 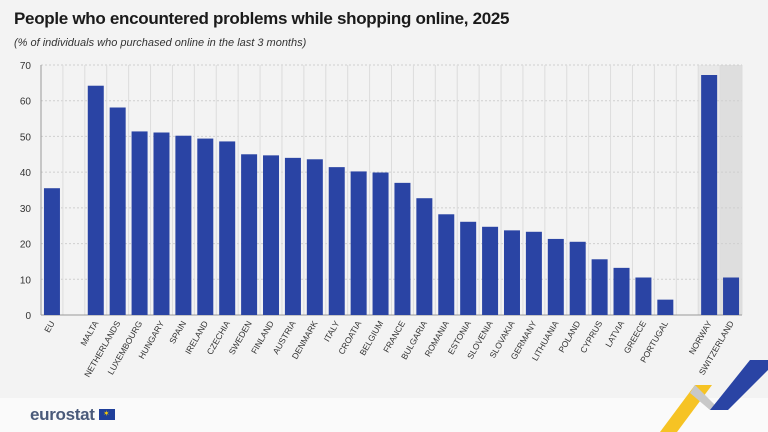 What do you see at coordinates (446, 264) in the screenshot?
I see `bar-romania` at bounding box center [446, 264].